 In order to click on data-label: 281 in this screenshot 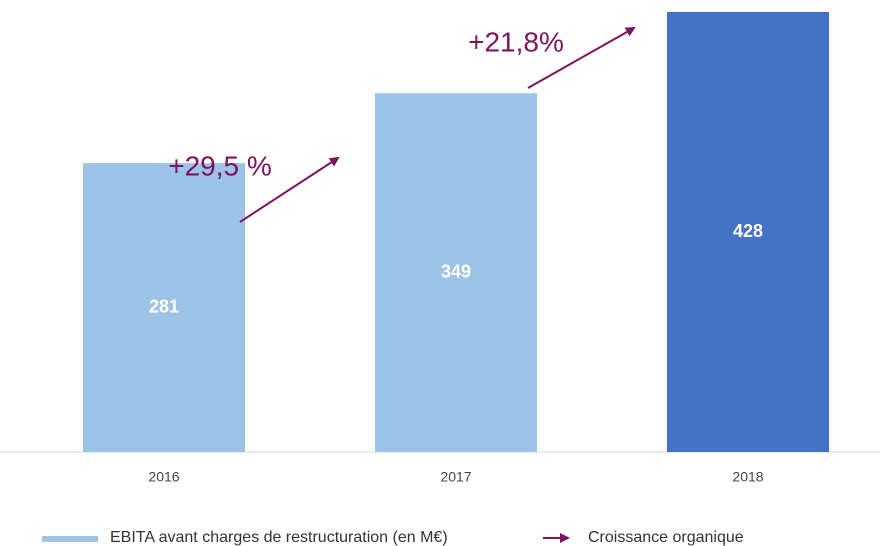, I will do `click(164, 306)`.